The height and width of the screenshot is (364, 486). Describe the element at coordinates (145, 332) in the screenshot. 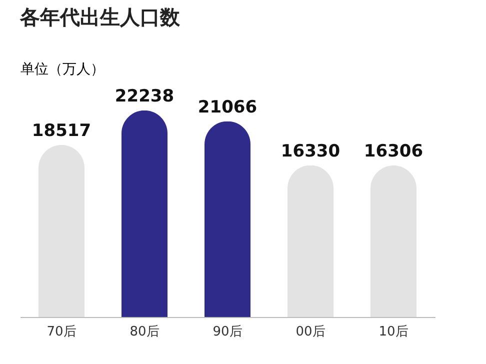

I see `x-tick-label: 80后` at that location.